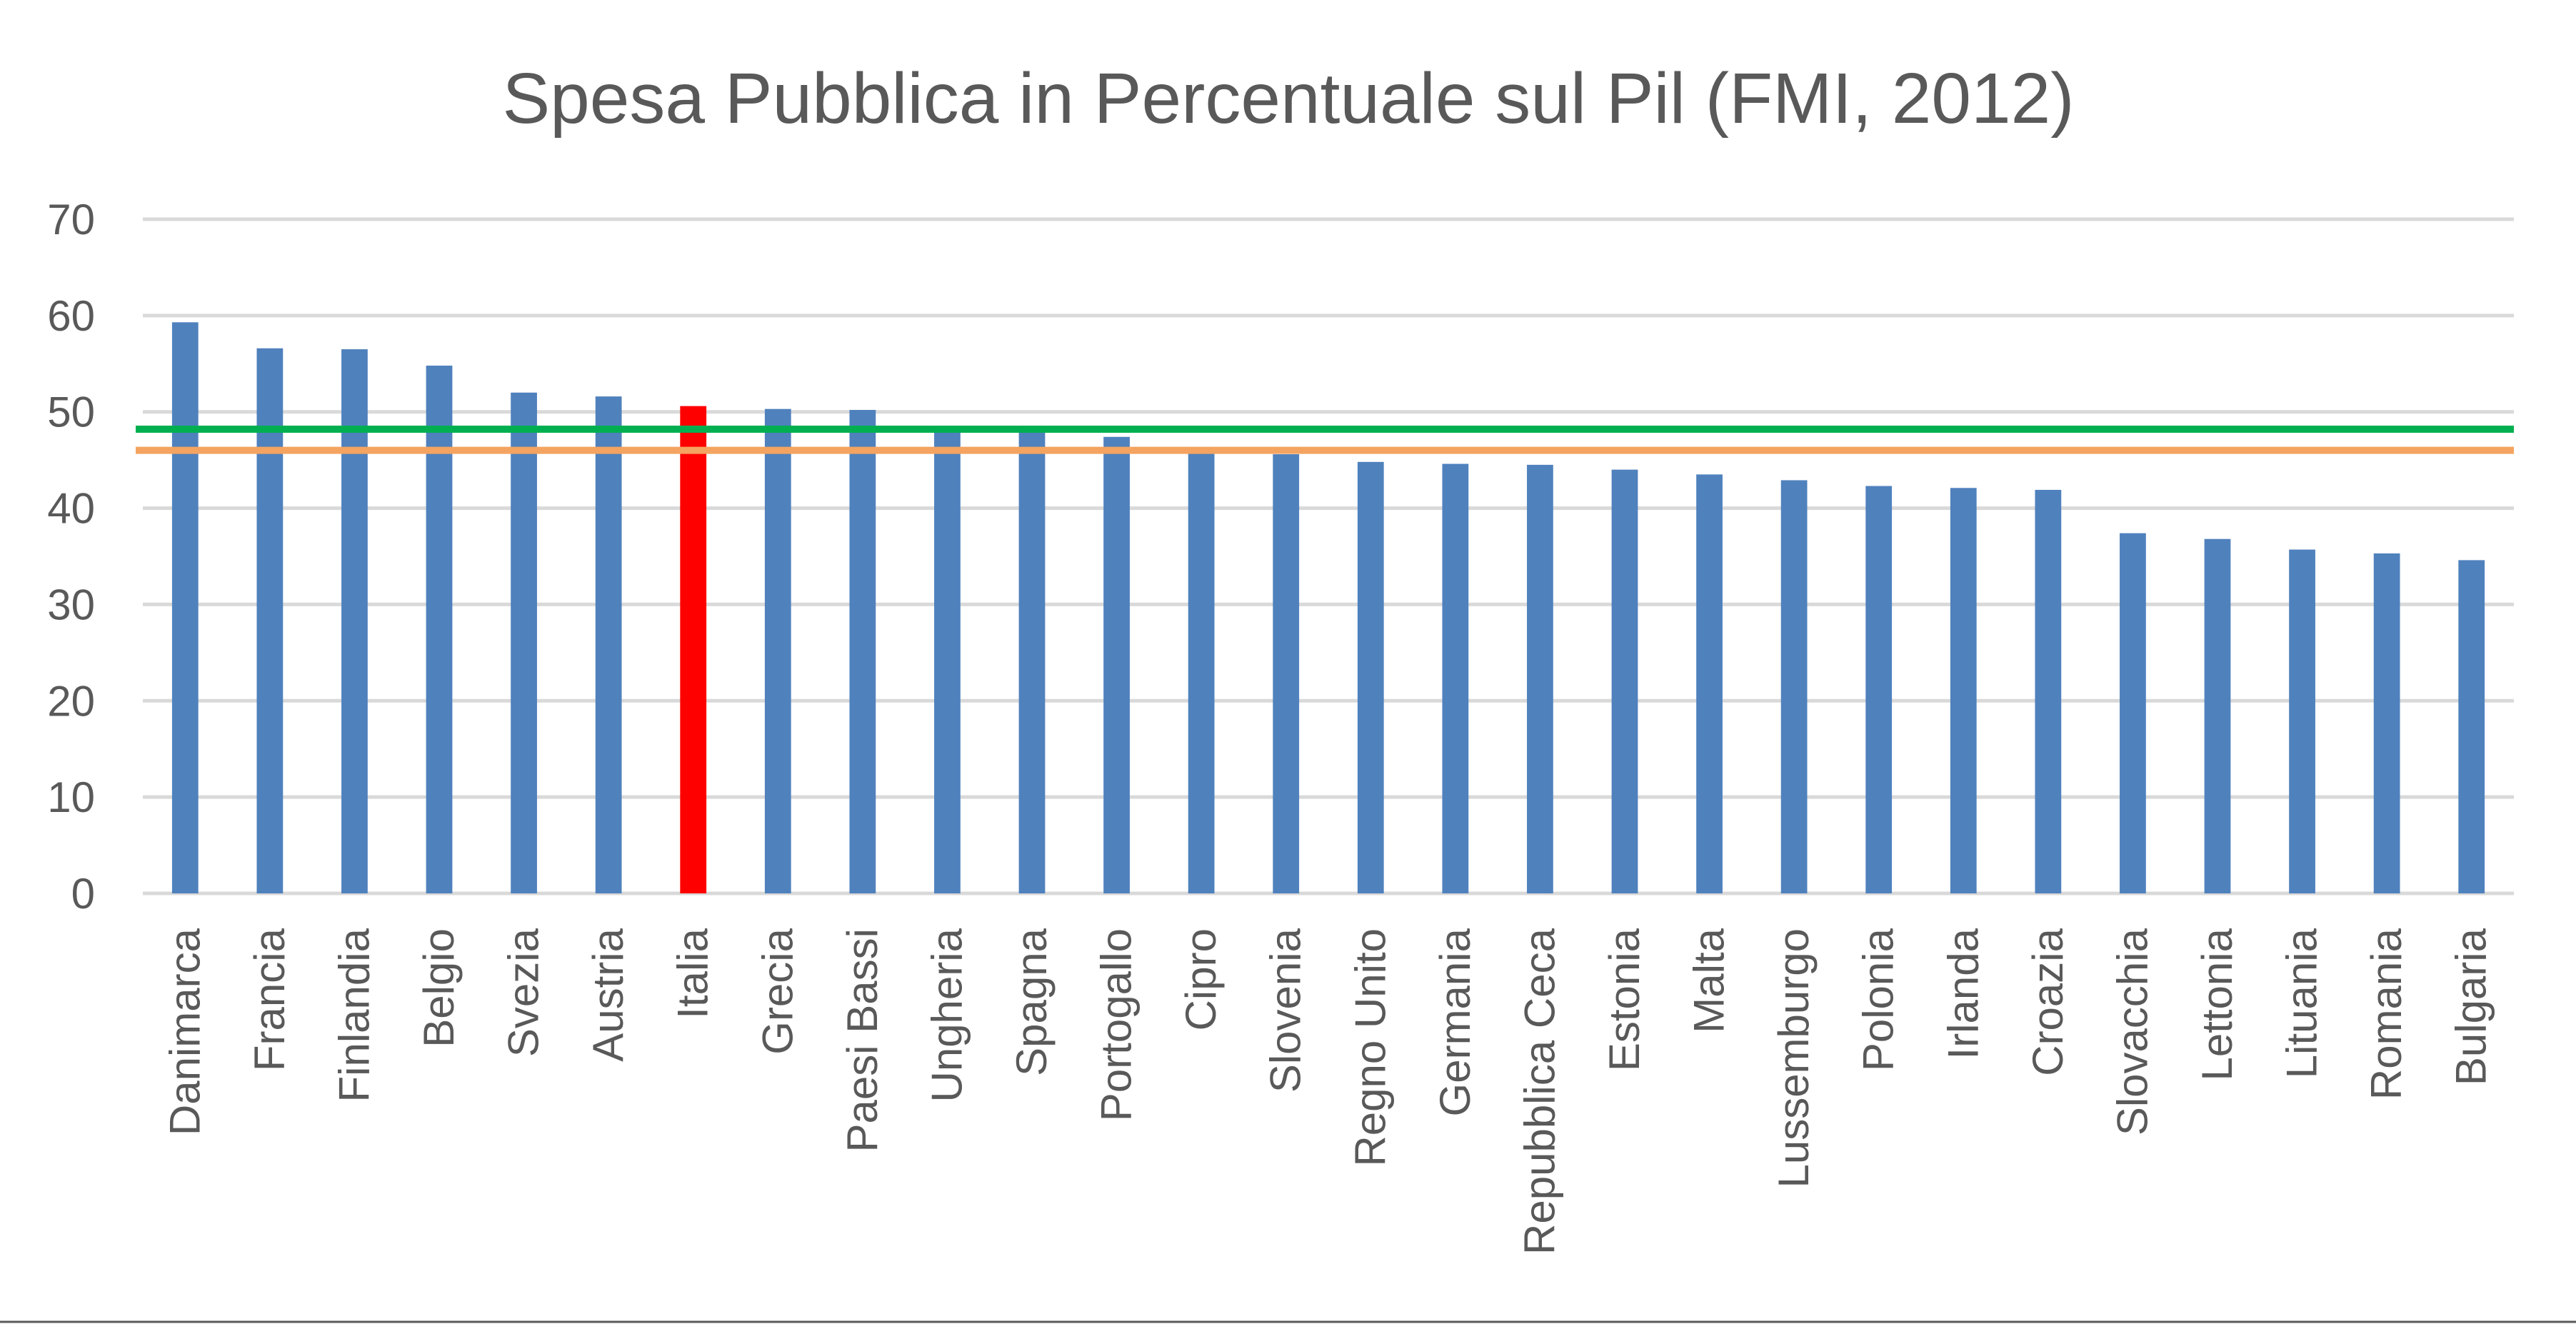 Image resolution: width=2576 pixels, height=1324 pixels. What do you see at coordinates (1201, 979) in the screenshot?
I see `x-tick-label: Cipro` at bounding box center [1201, 979].